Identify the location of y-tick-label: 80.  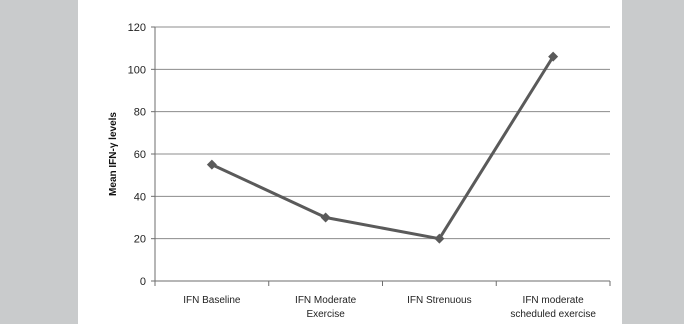
(140, 113).